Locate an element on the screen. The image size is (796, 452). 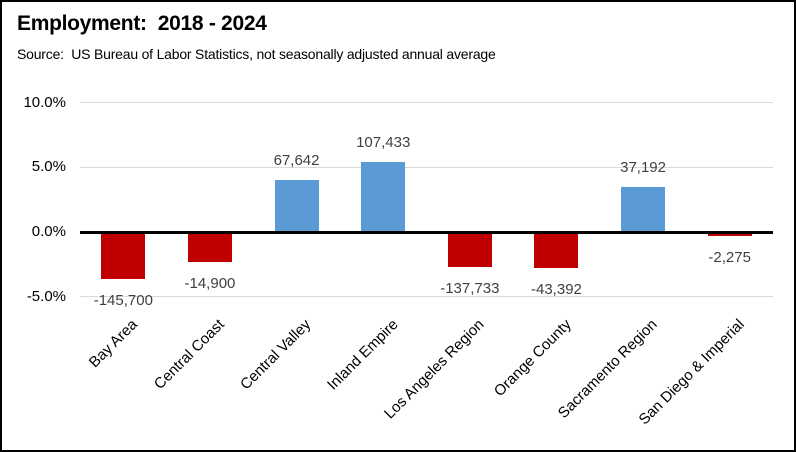
gridline-5.0% is located at coordinates (426, 167).